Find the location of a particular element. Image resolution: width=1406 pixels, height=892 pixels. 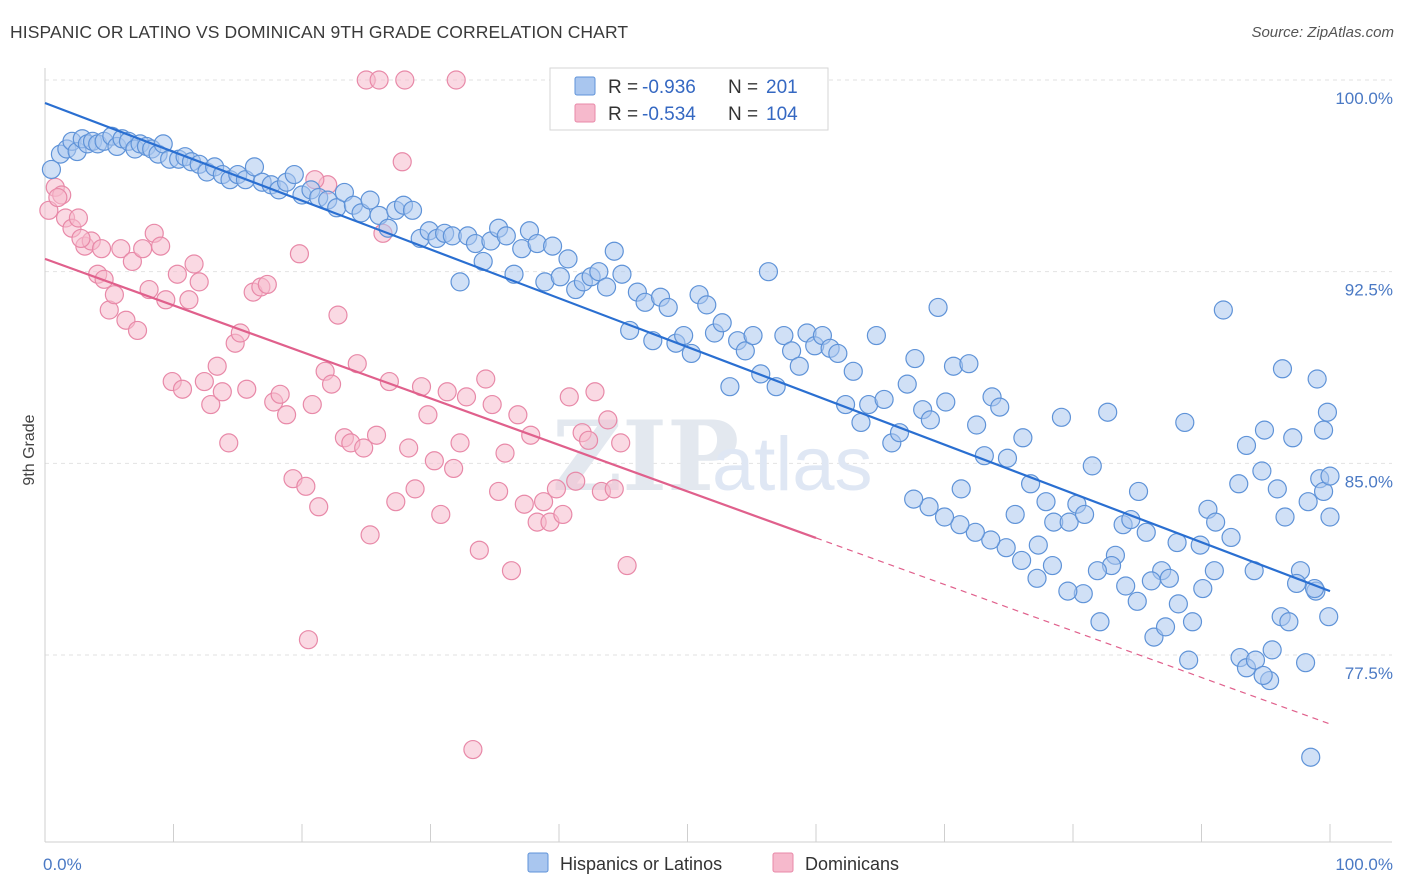

legend-n-label-1: N = is located at coordinates (743, 87).